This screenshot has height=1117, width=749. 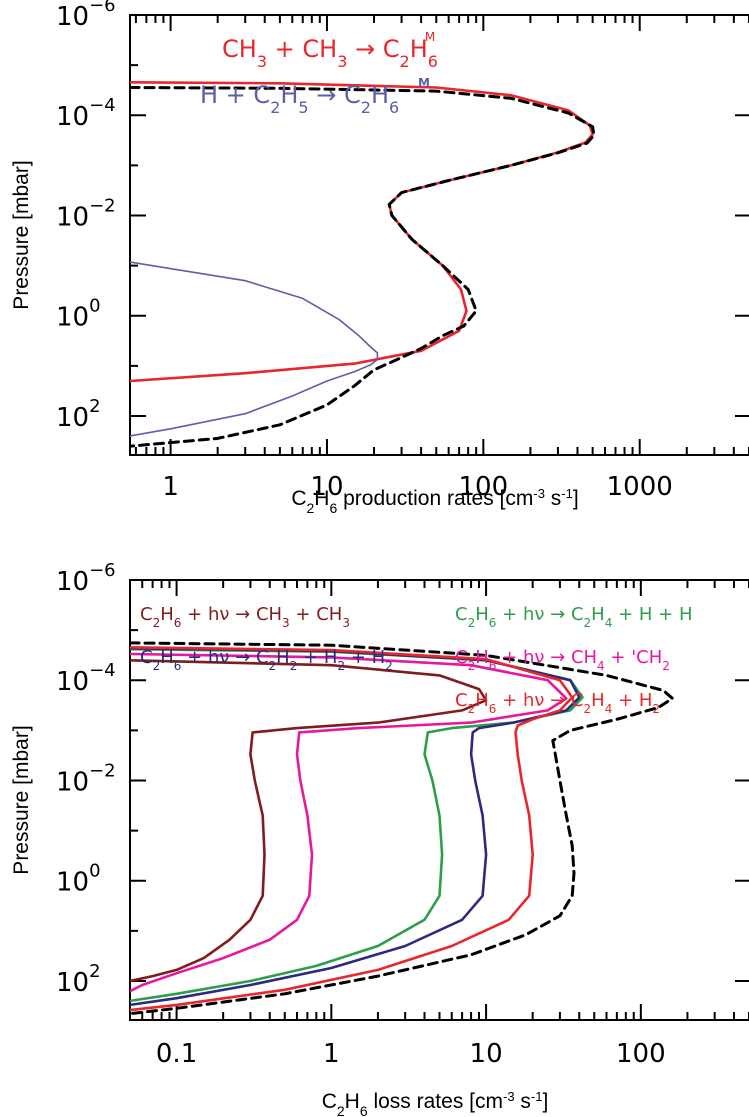 I want to click on legend-entry-1: CH3 + CH3 → C2H6, so click(x=330, y=53).